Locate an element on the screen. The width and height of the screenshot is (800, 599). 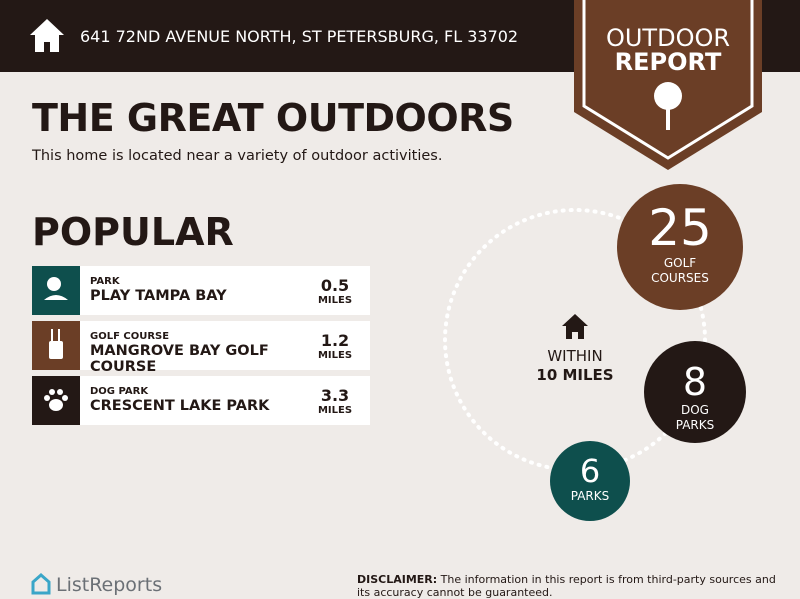
badge is located at coordinates (668, 85).